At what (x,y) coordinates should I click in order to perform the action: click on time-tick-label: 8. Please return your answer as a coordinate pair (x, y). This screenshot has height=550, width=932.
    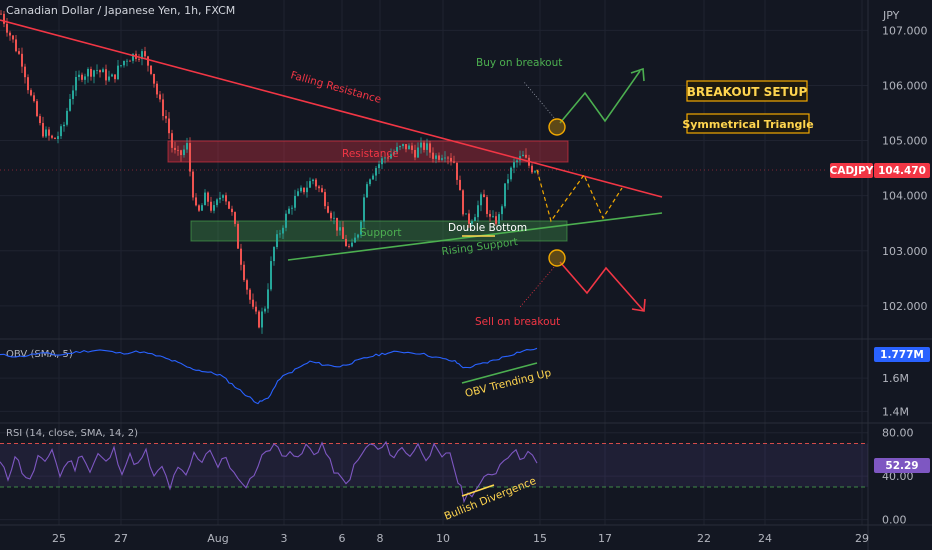
    Looking at the image, I should click on (380, 538).